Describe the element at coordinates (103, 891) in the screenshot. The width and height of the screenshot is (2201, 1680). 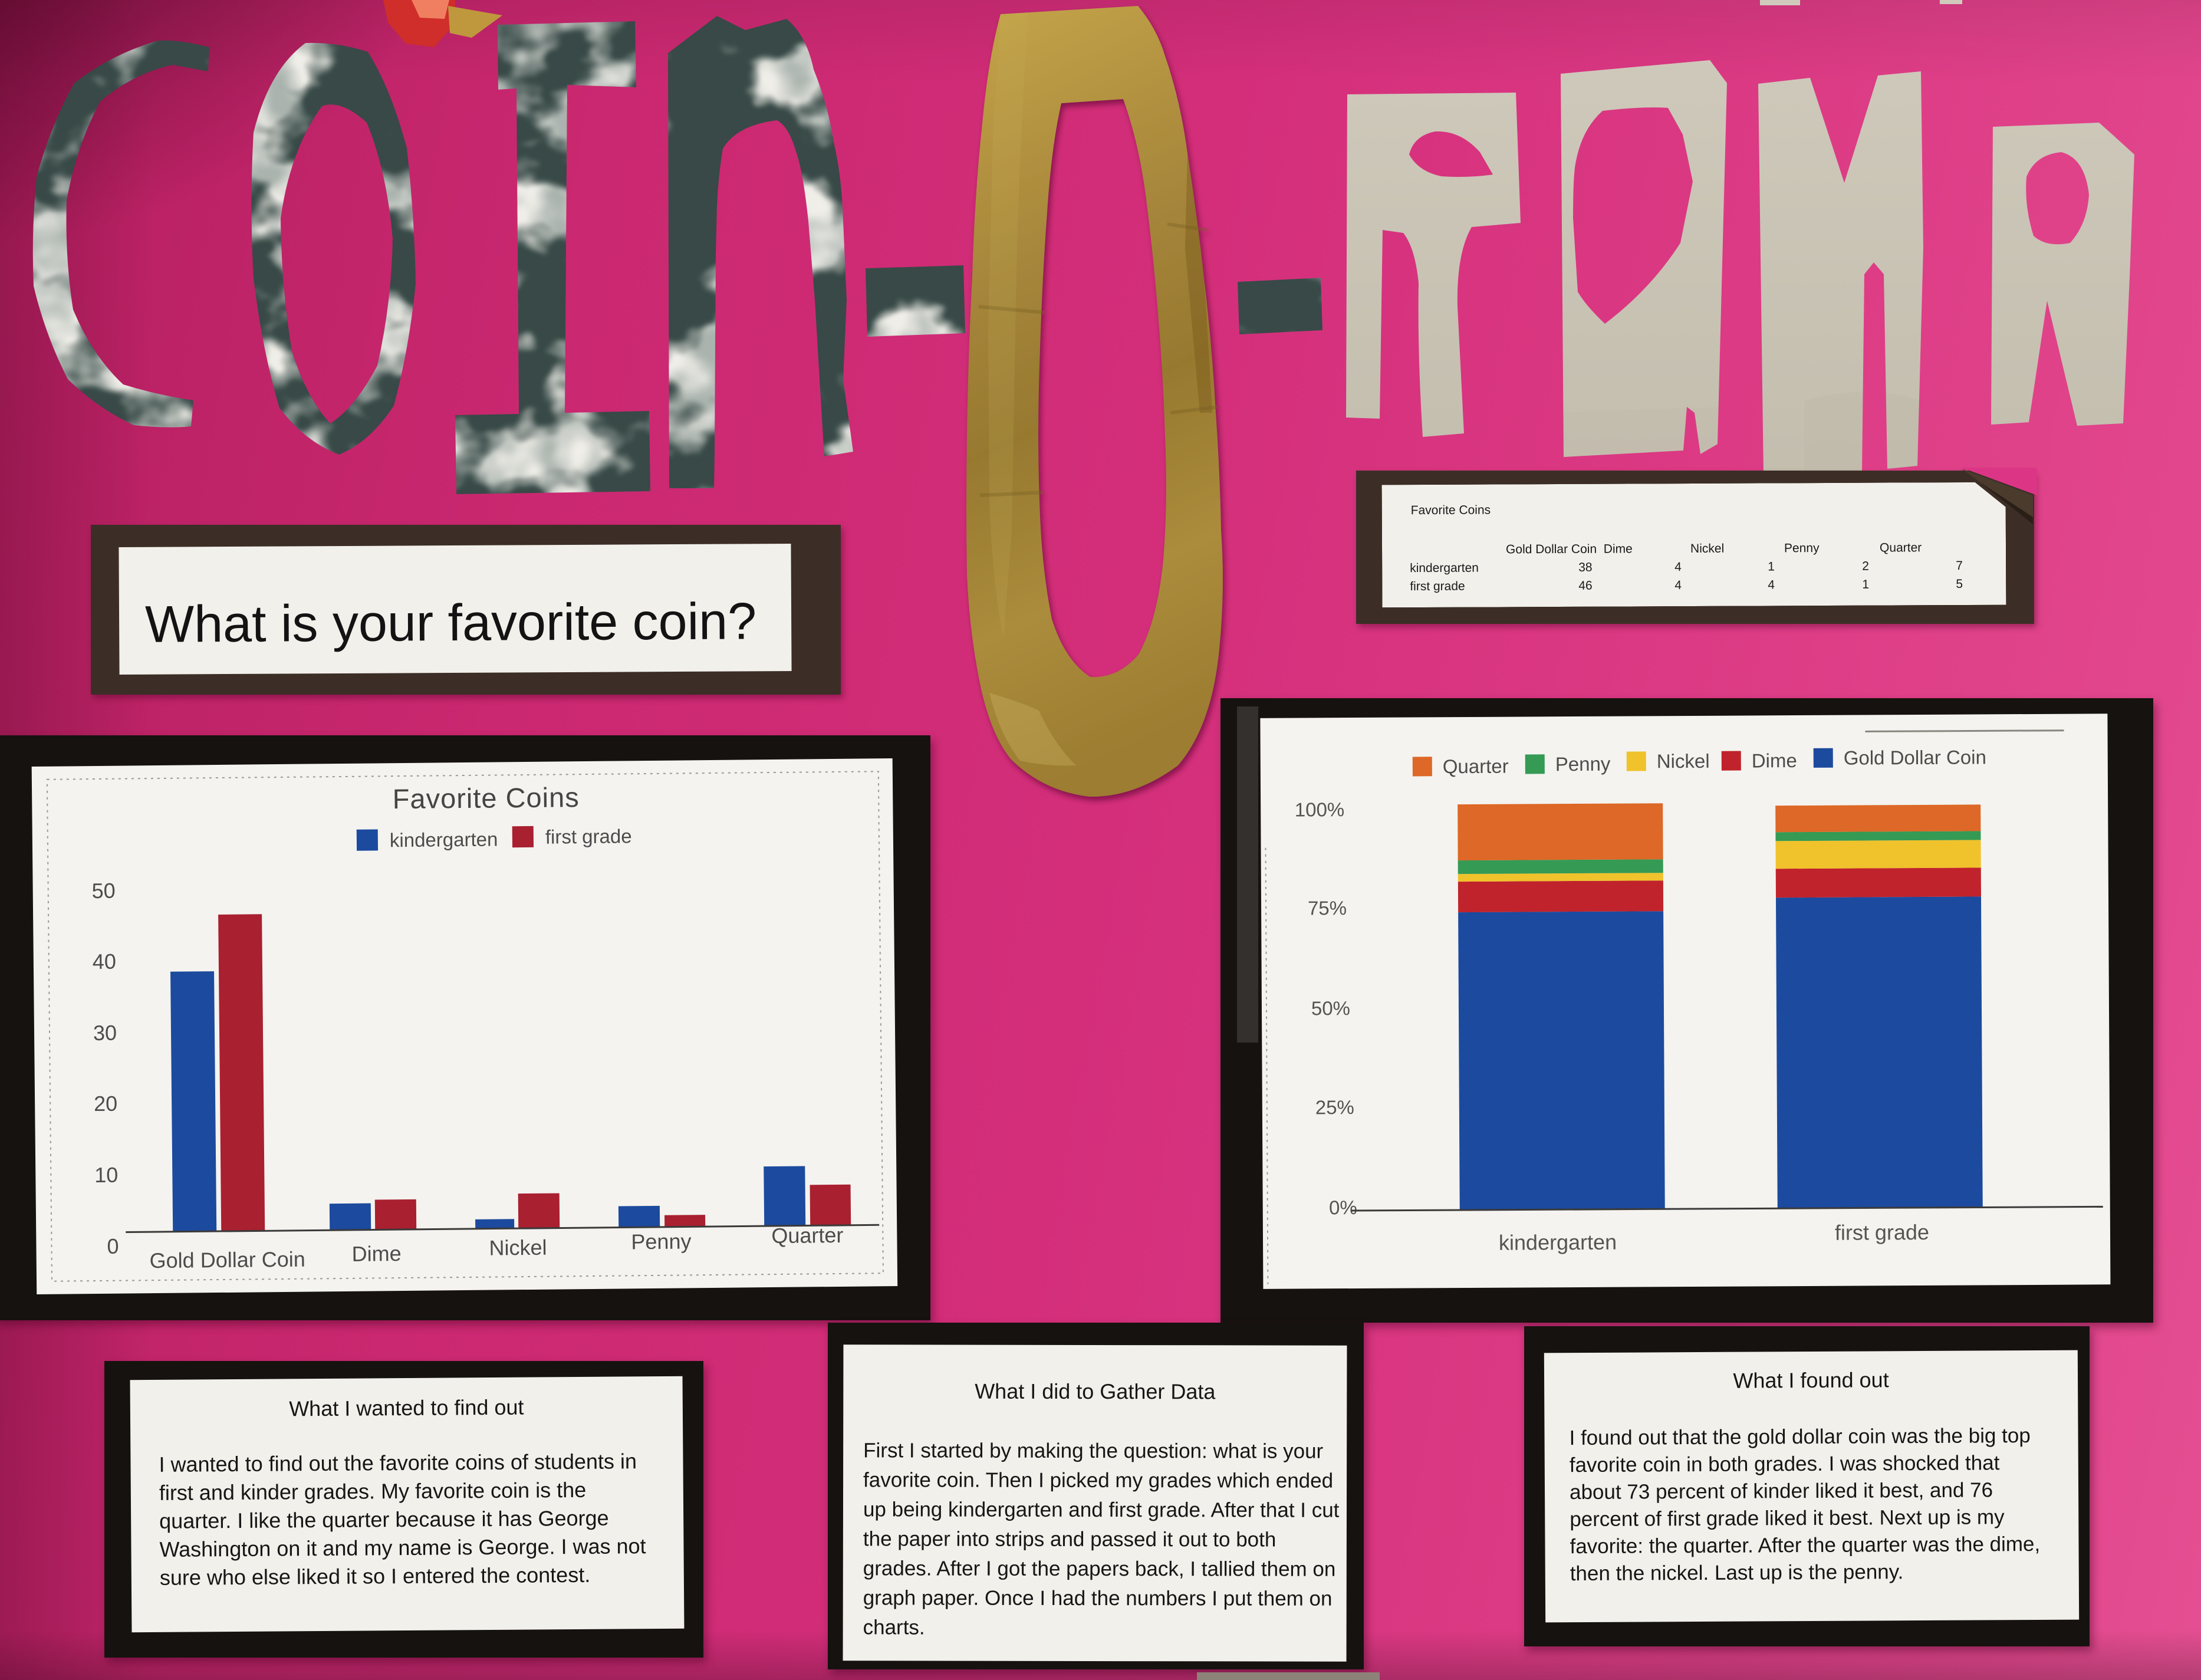
I see `svg-text: 50` at that location.